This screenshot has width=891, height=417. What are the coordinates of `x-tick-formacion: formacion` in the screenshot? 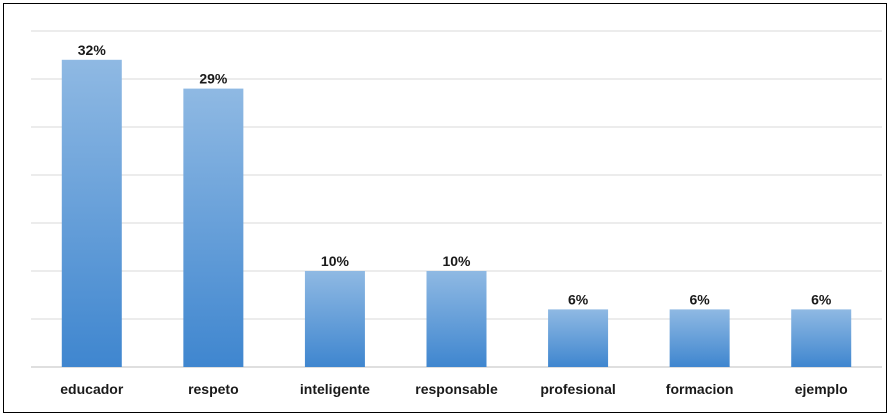 It's located at (700, 389).